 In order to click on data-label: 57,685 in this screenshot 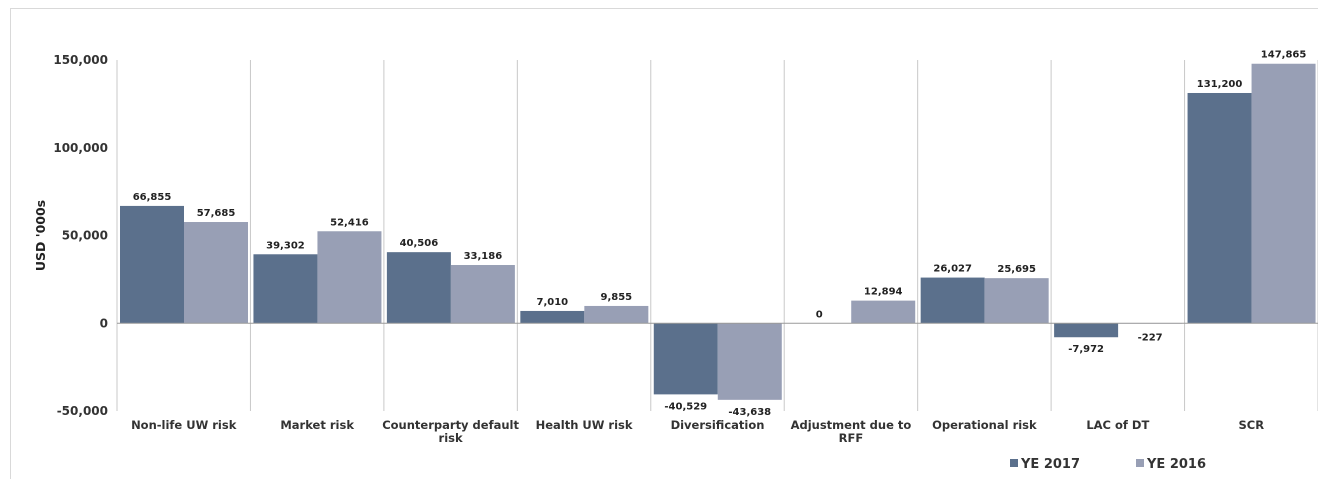, I will do `click(216, 213)`.